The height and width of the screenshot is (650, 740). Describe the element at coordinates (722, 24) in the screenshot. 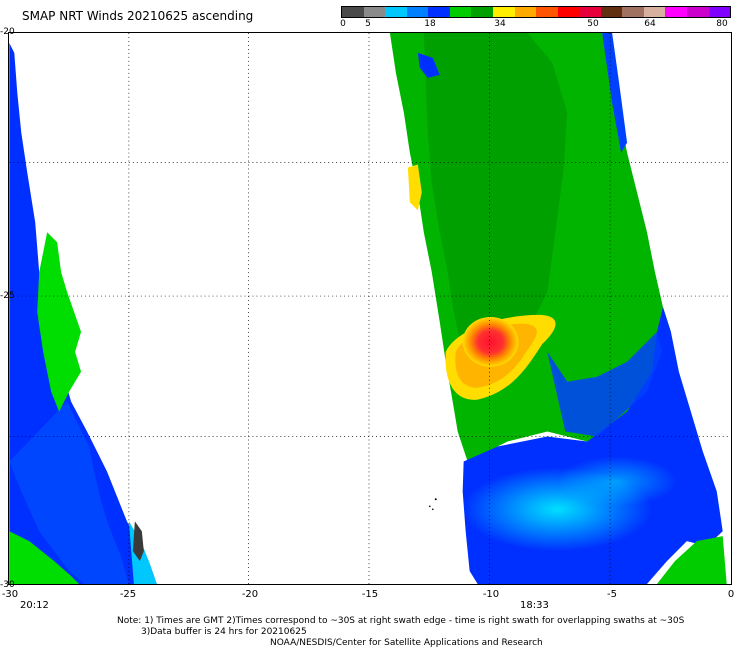

I see `colorbar-tick: 80` at that location.